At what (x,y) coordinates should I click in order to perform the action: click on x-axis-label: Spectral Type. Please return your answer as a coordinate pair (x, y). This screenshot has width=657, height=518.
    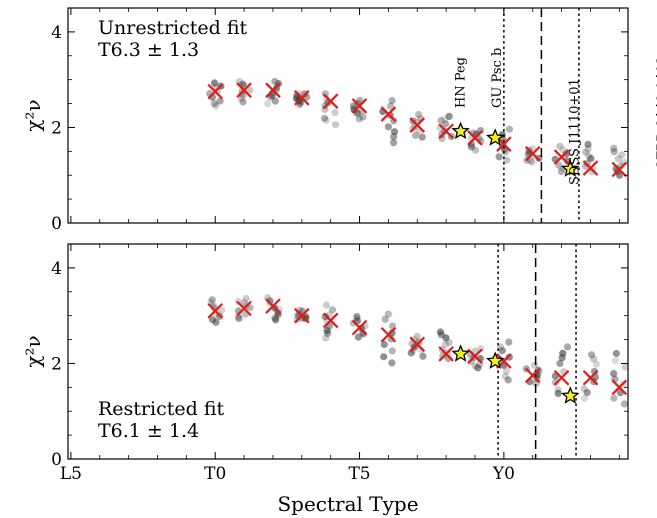
    Looking at the image, I should click on (347, 504).